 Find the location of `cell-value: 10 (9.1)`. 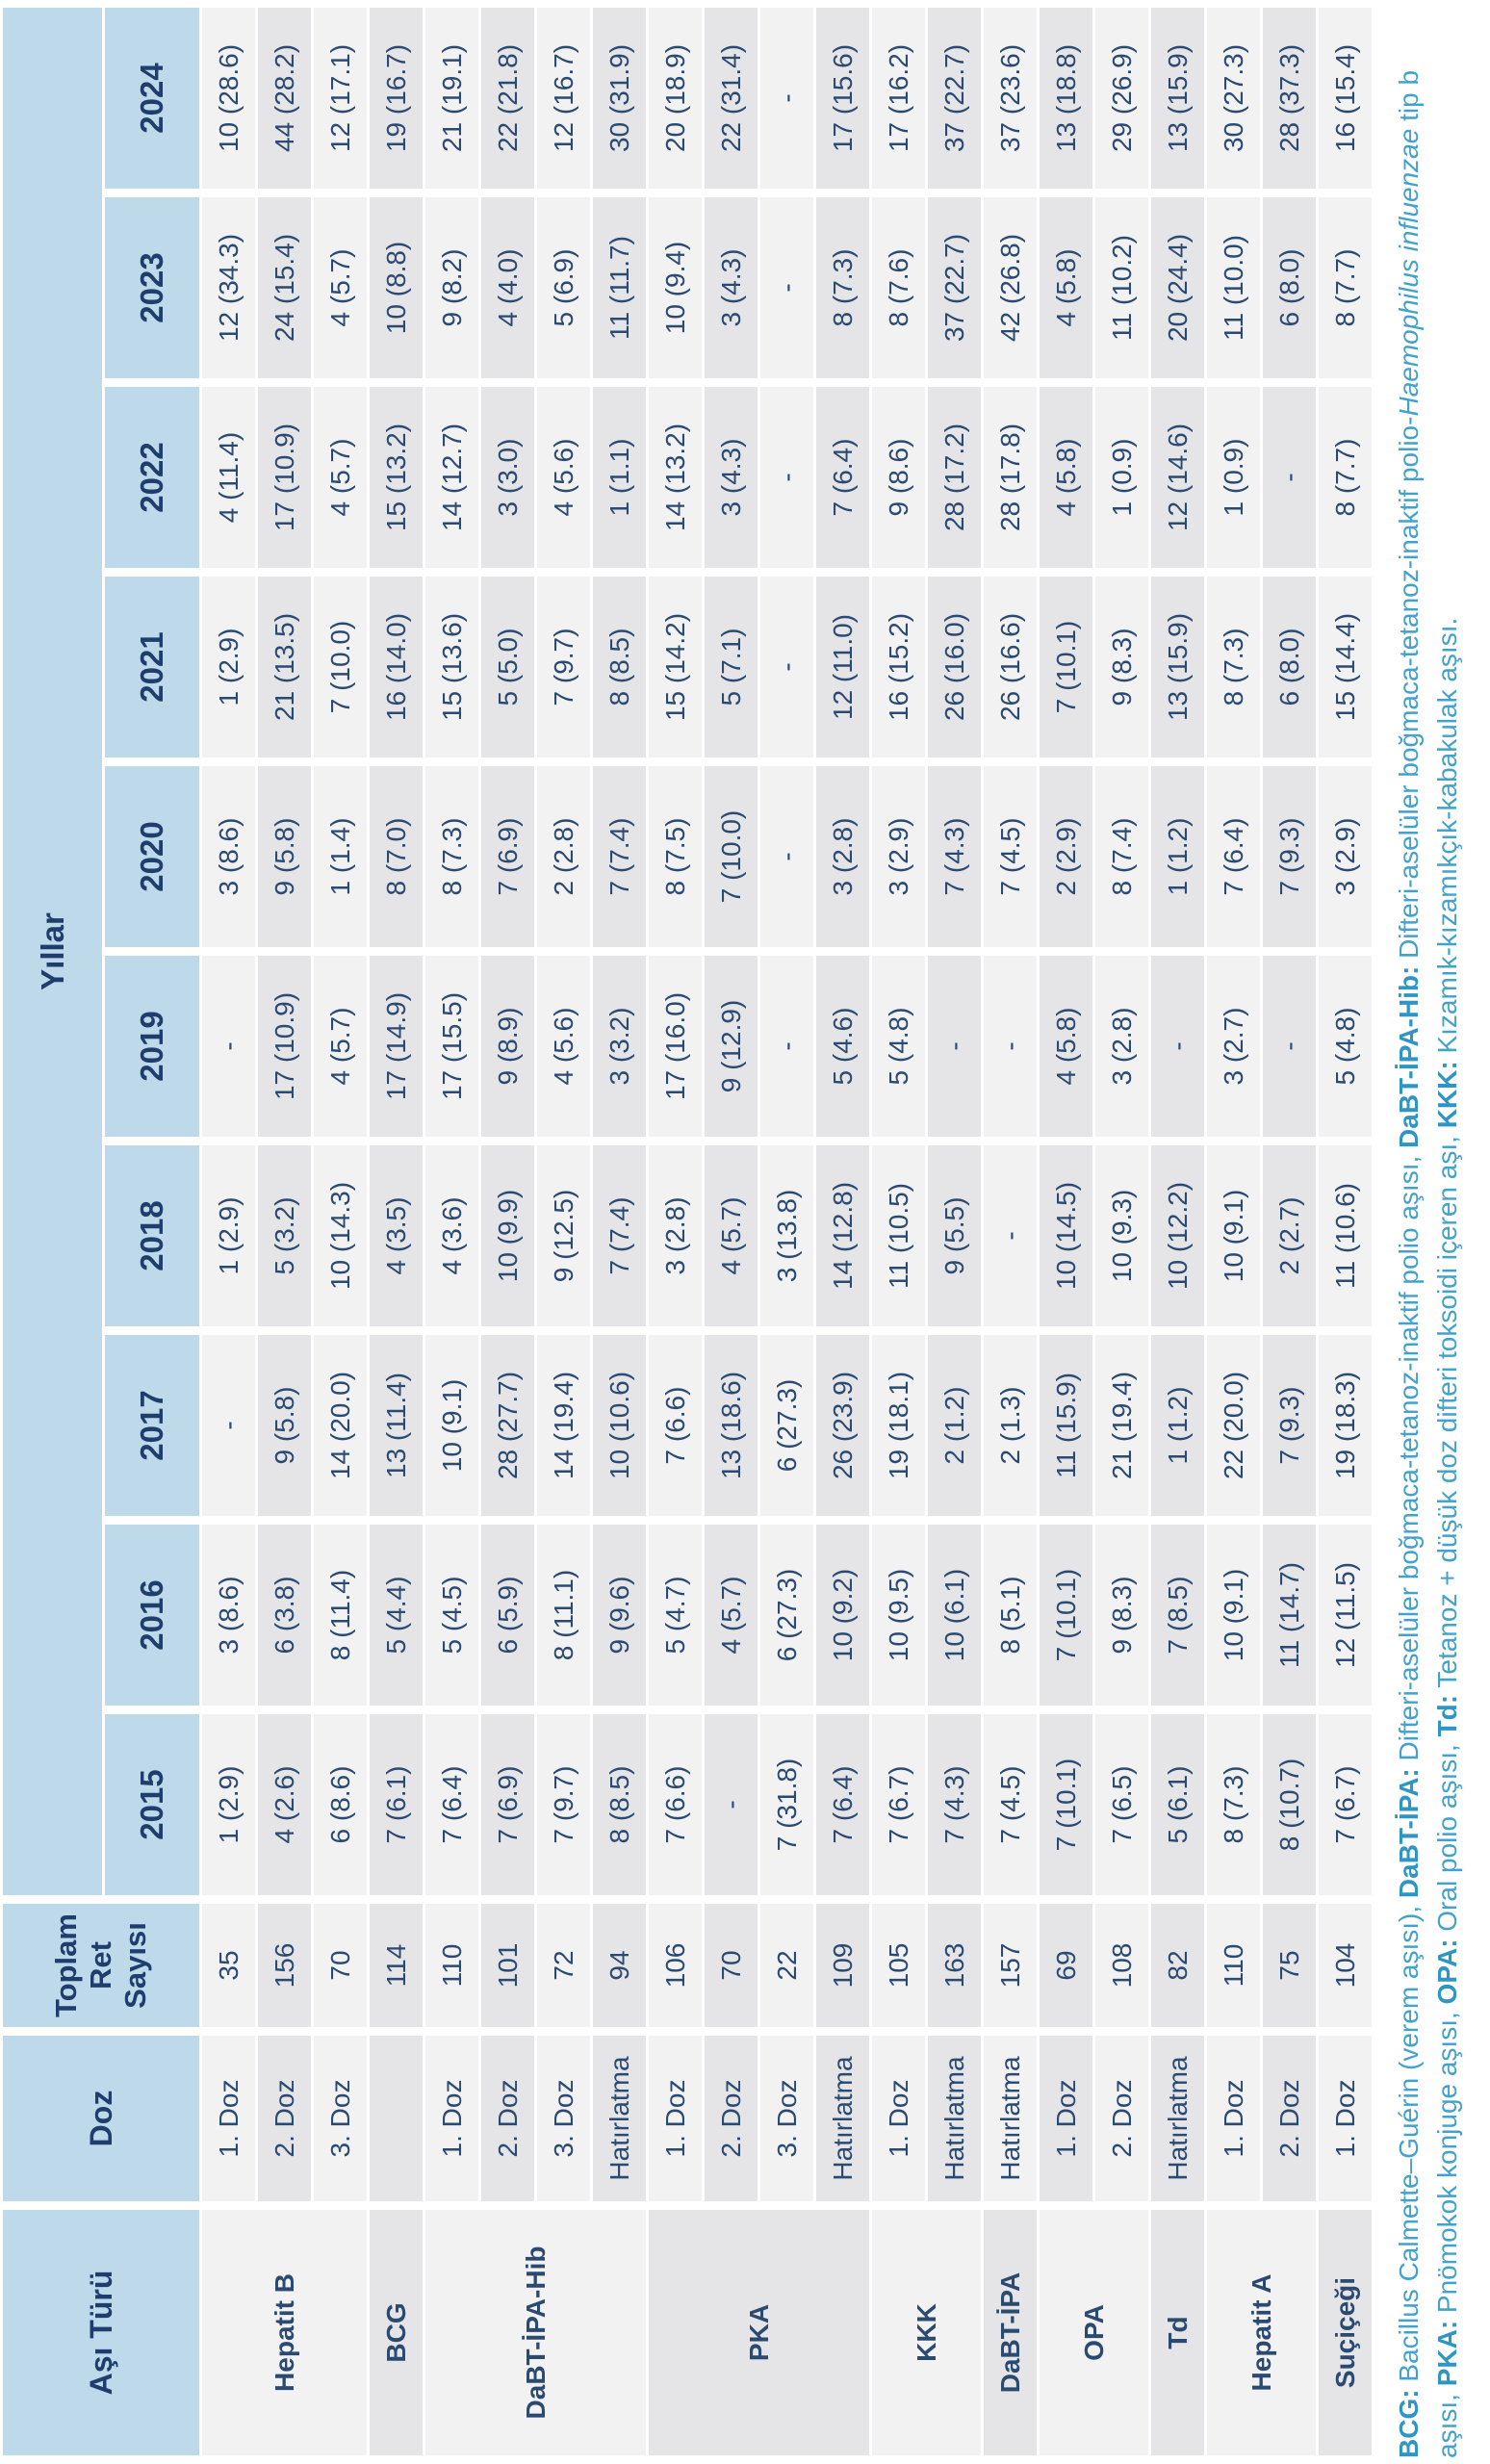

cell-value: 10 (9.1) is located at coordinates (1233, 1615).